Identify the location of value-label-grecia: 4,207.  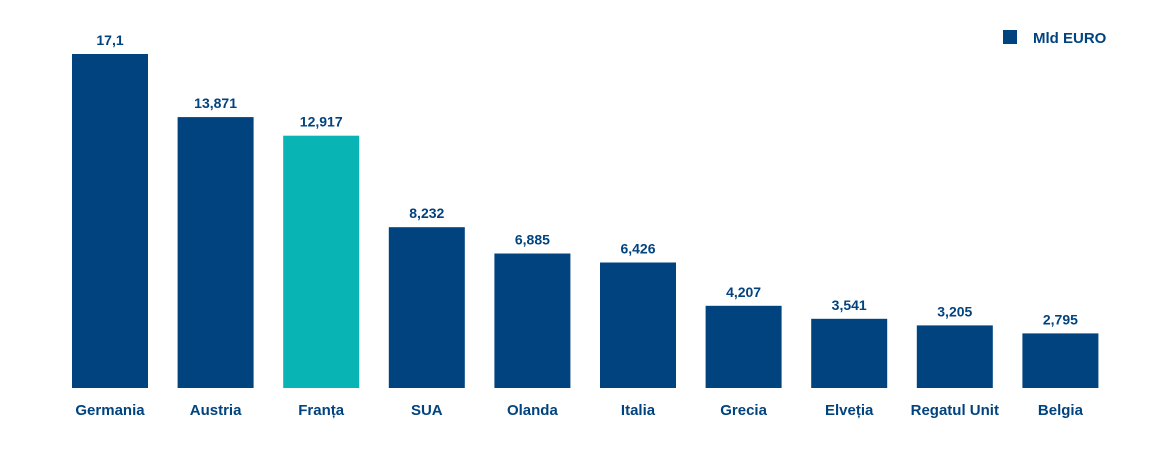
(743, 292).